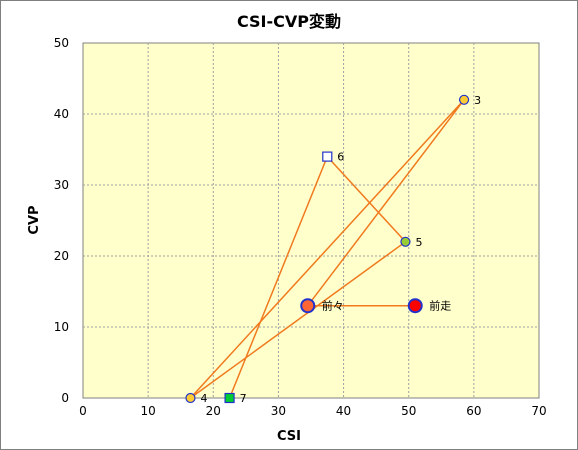  I want to click on y-tick-label: 30, so click(61, 185).